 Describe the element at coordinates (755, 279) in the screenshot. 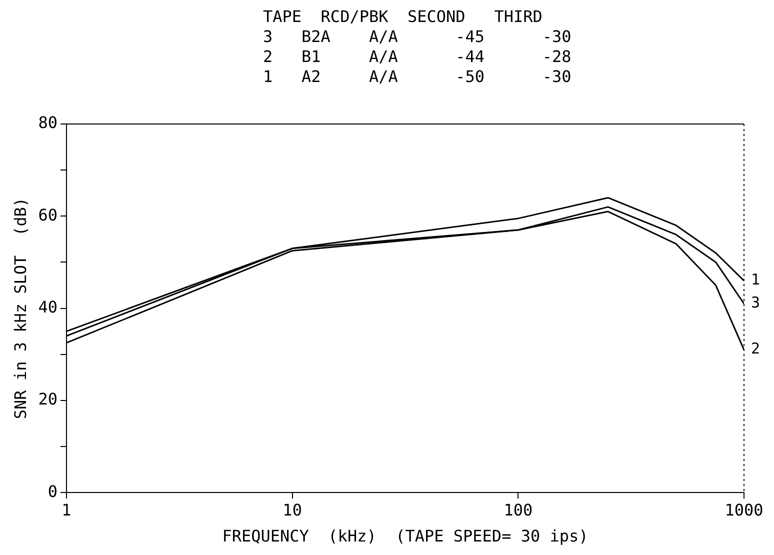

I see `series-label: 1` at that location.